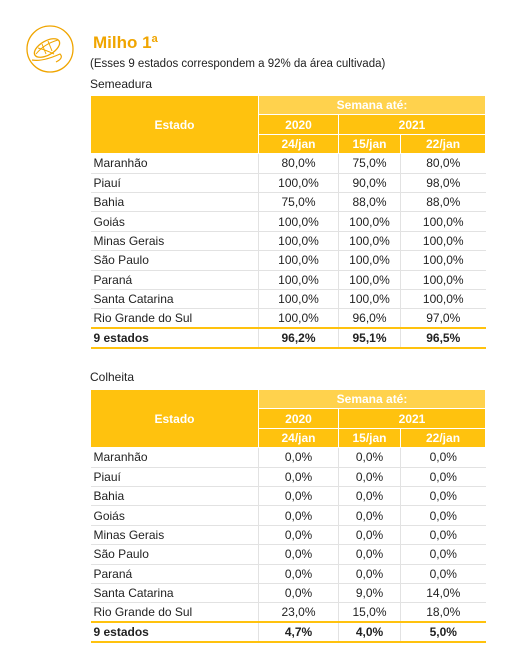 Image resolution: width=520 pixels, height=655 pixels. Describe the element at coordinates (369, 183) in the screenshot. I see `value-cell: 90,0%` at that location.